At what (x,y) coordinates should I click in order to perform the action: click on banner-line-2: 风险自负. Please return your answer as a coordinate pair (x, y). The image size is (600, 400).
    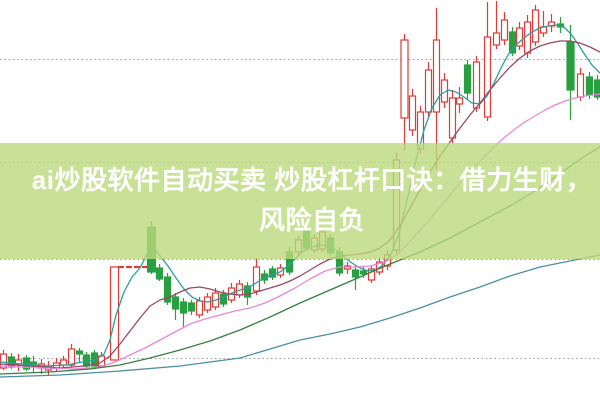
    Looking at the image, I should click on (311, 220).